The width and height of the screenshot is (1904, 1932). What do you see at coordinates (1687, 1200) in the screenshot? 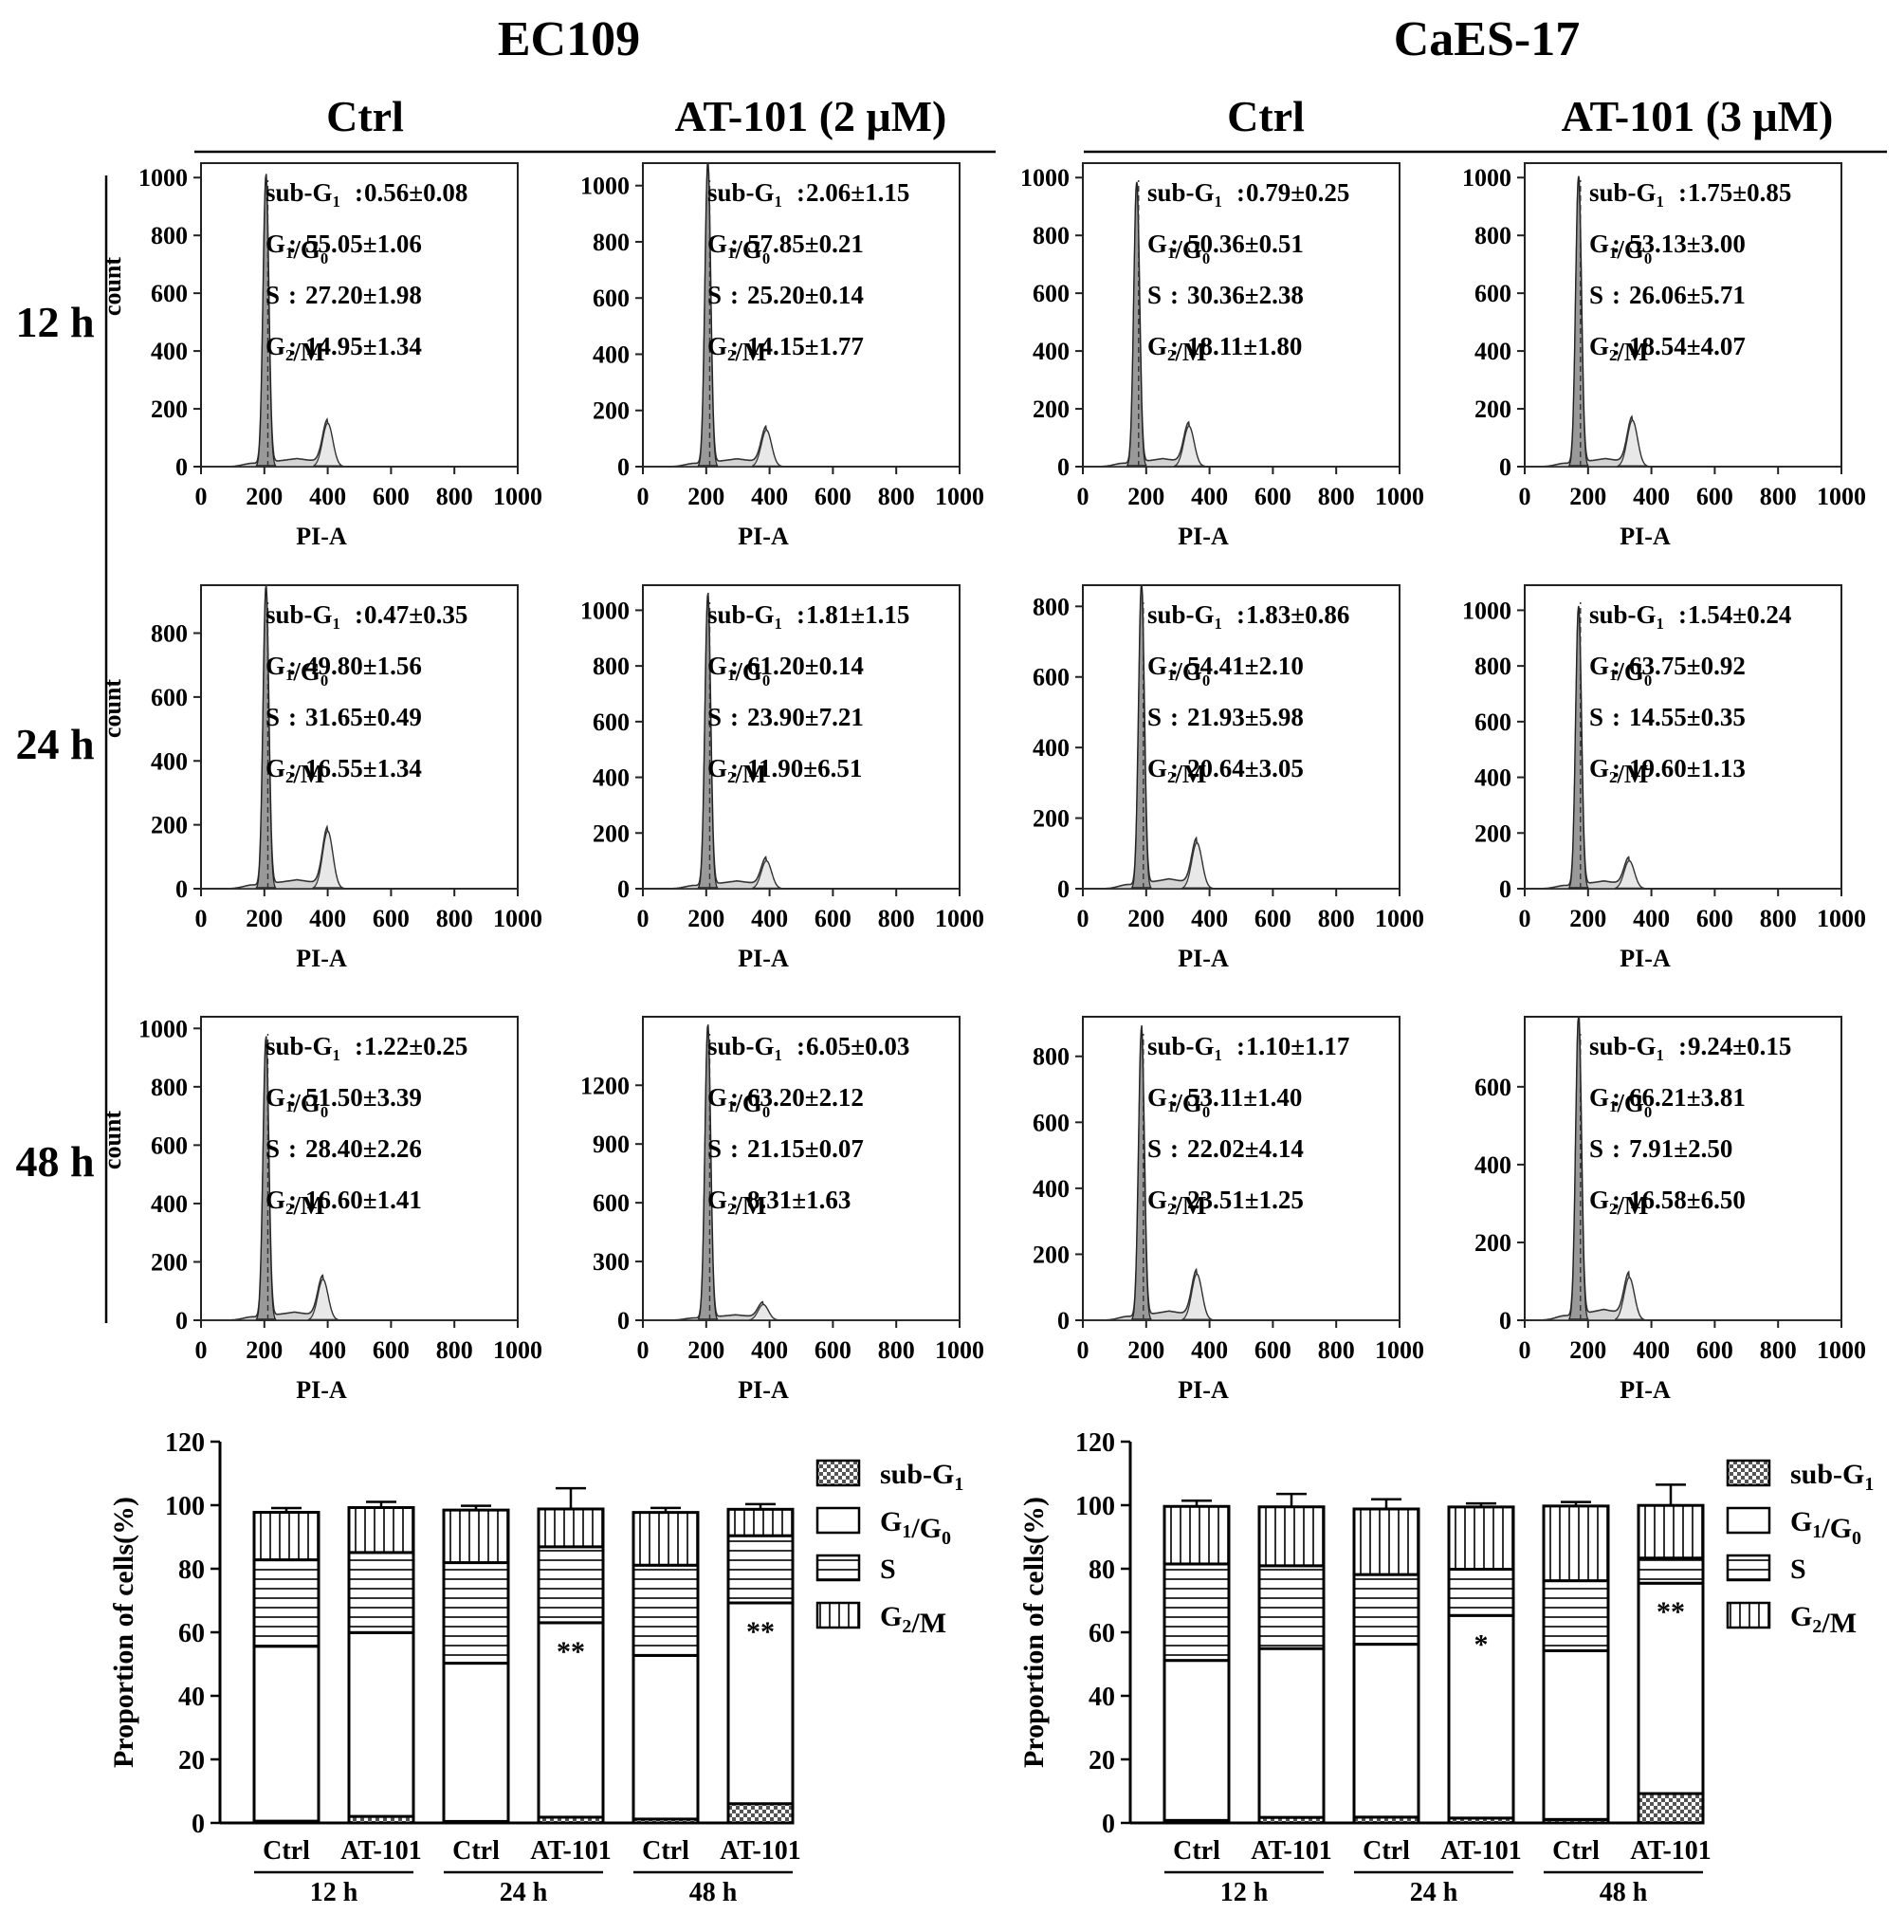
I see `stat-value-g2_m: 16.58±6.50` at bounding box center [1687, 1200].